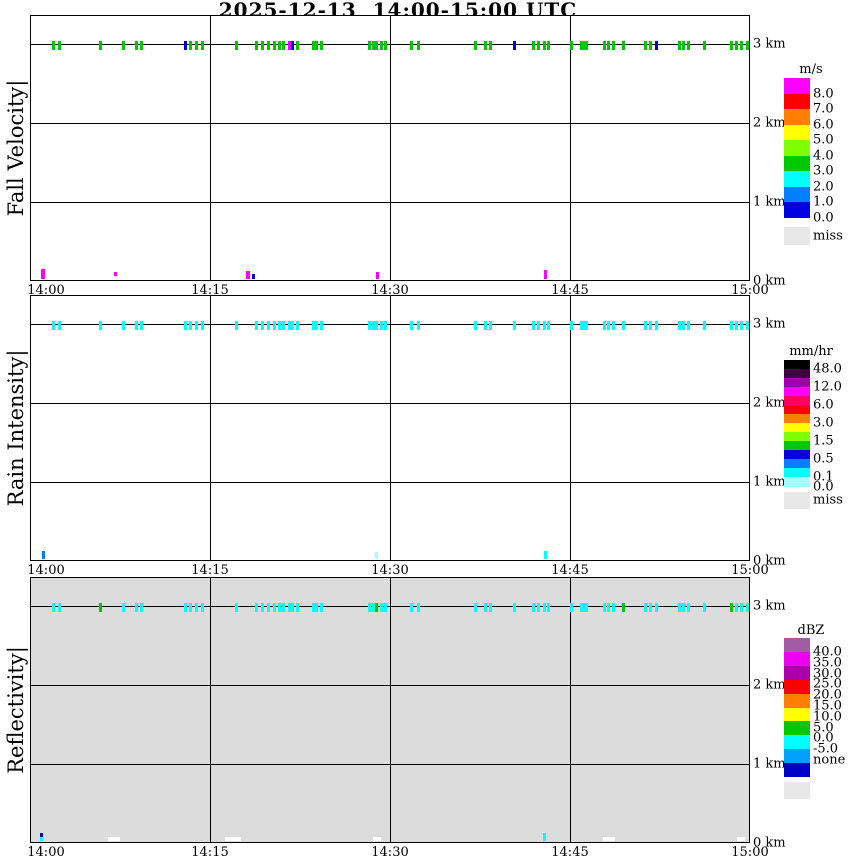 The height and width of the screenshot is (868, 850). I want to click on colorbar-label: 8.0, so click(823, 93).